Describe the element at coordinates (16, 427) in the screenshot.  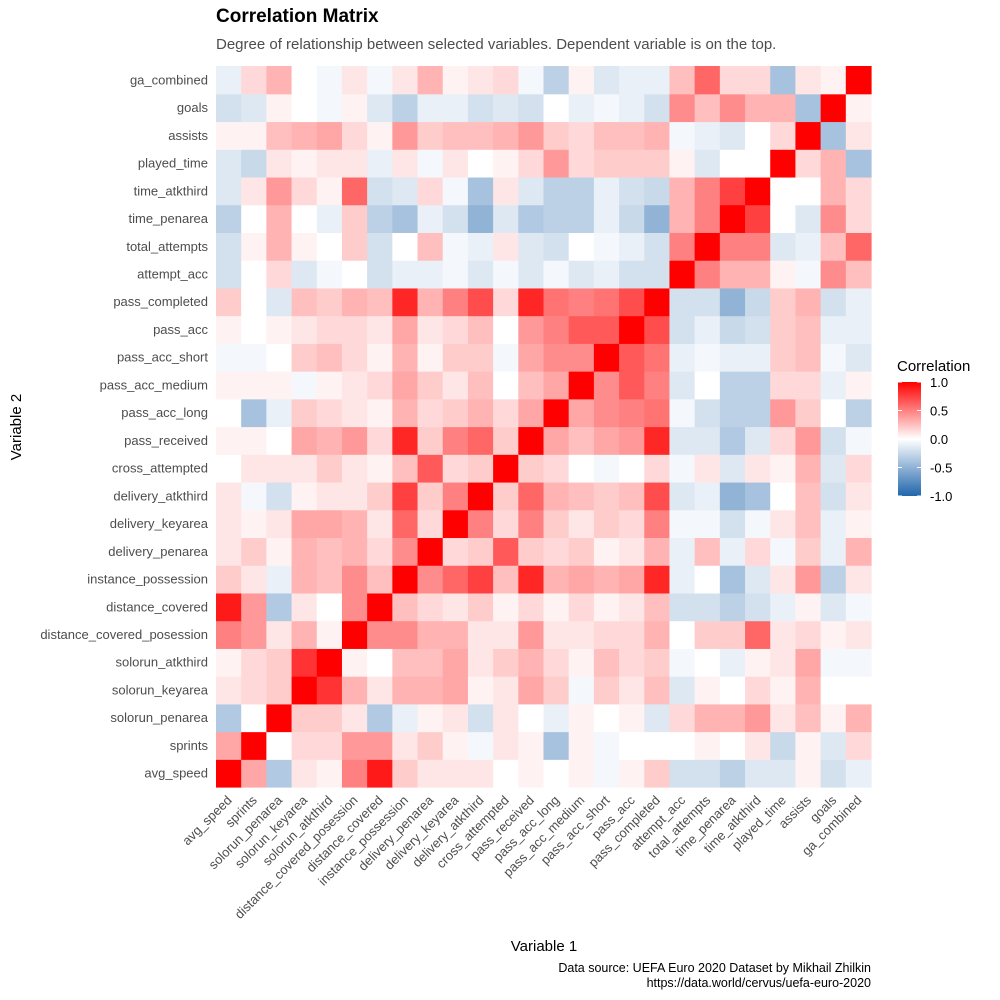
I see `y-axis-title: Variable 2` at that location.